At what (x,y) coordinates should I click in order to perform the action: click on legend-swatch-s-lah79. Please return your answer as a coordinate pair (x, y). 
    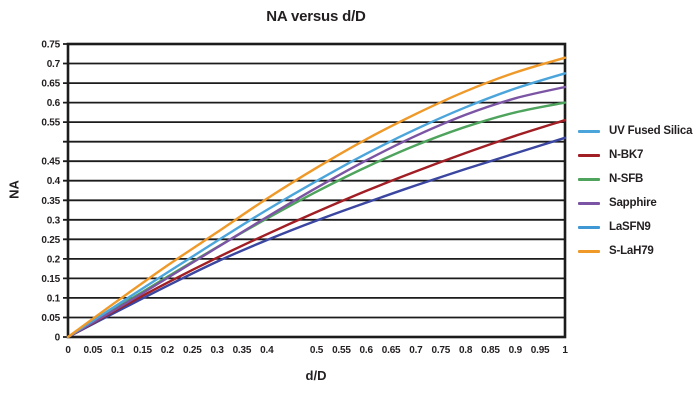
    Looking at the image, I should click on (589, 251).